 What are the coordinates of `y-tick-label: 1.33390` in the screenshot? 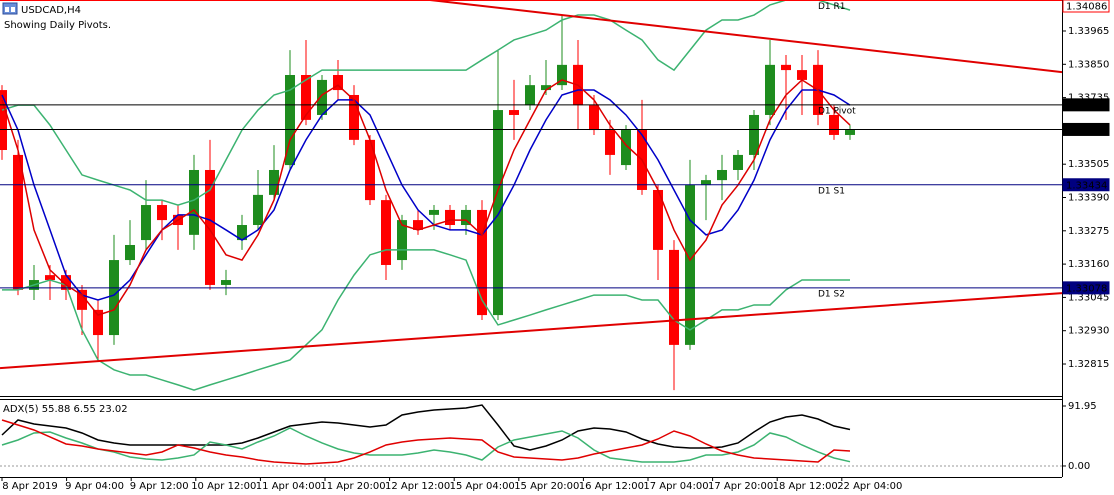 It's located at (1088, 198).